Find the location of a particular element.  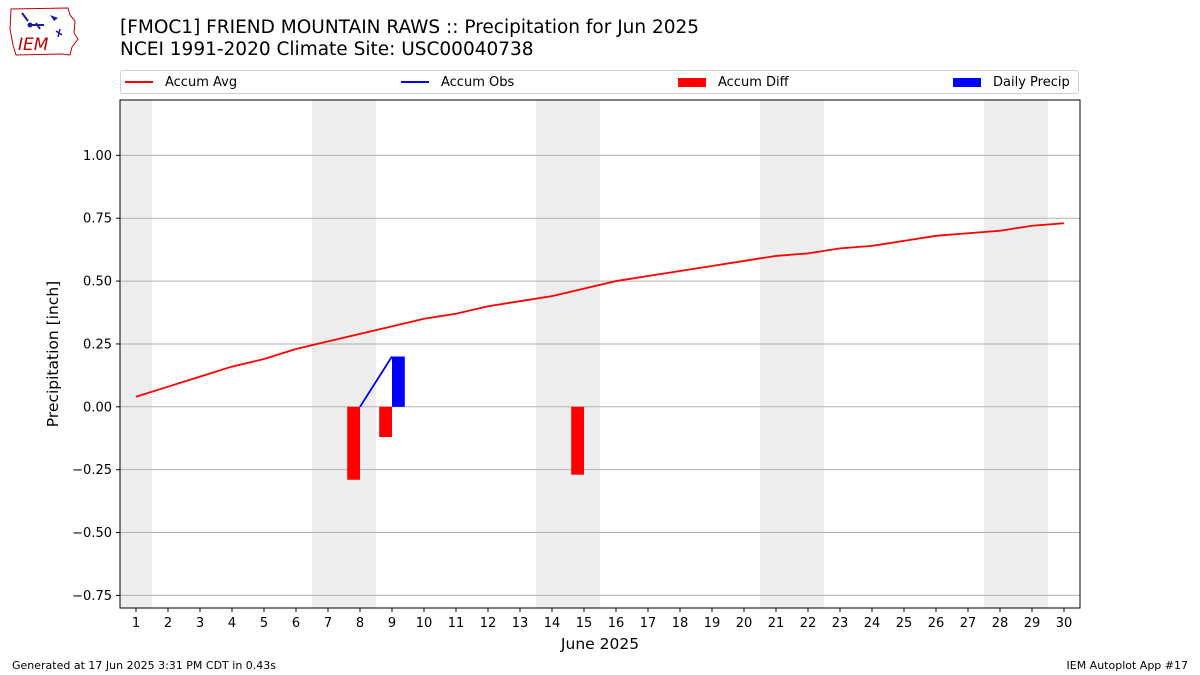

iem-iowa-logo-icon: IEM is located at coordinates (44, 31).